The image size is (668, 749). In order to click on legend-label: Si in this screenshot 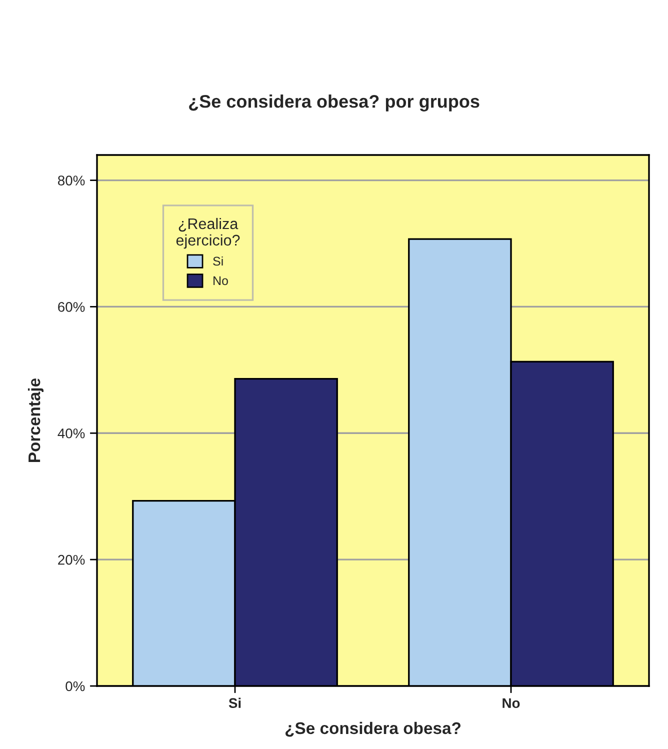, I will do `click(218, 261)`.